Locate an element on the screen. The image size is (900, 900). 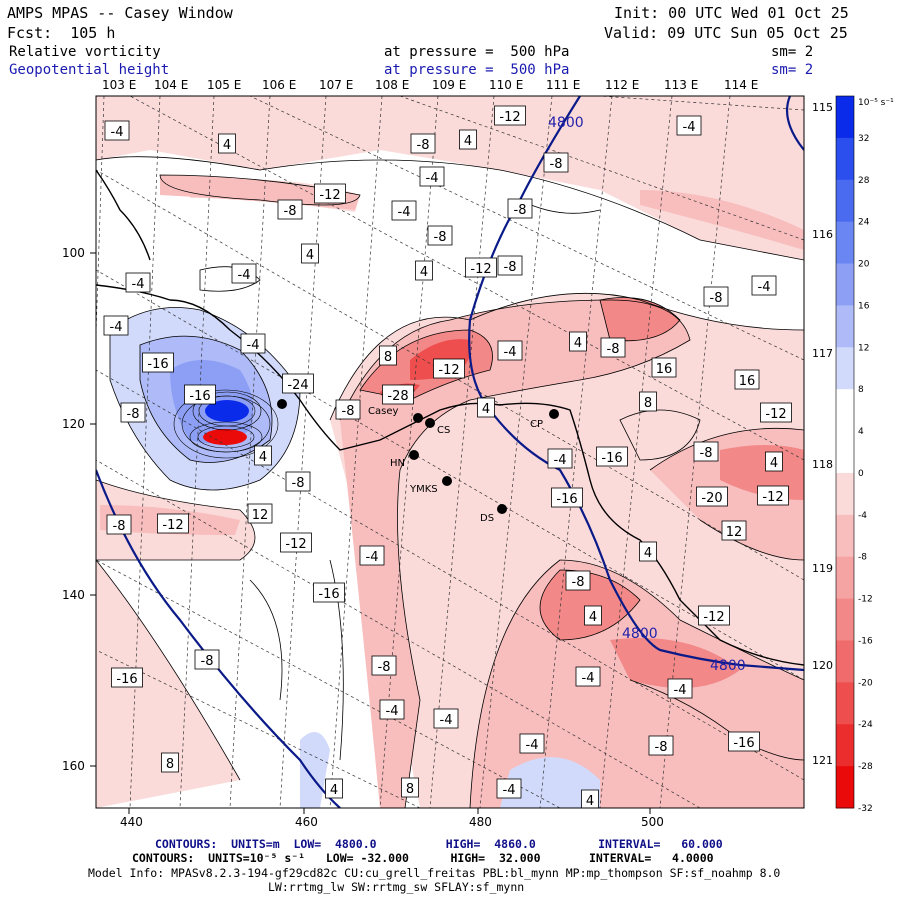
vorticity-contour-label: -20 is located at coordinates (712, 496).